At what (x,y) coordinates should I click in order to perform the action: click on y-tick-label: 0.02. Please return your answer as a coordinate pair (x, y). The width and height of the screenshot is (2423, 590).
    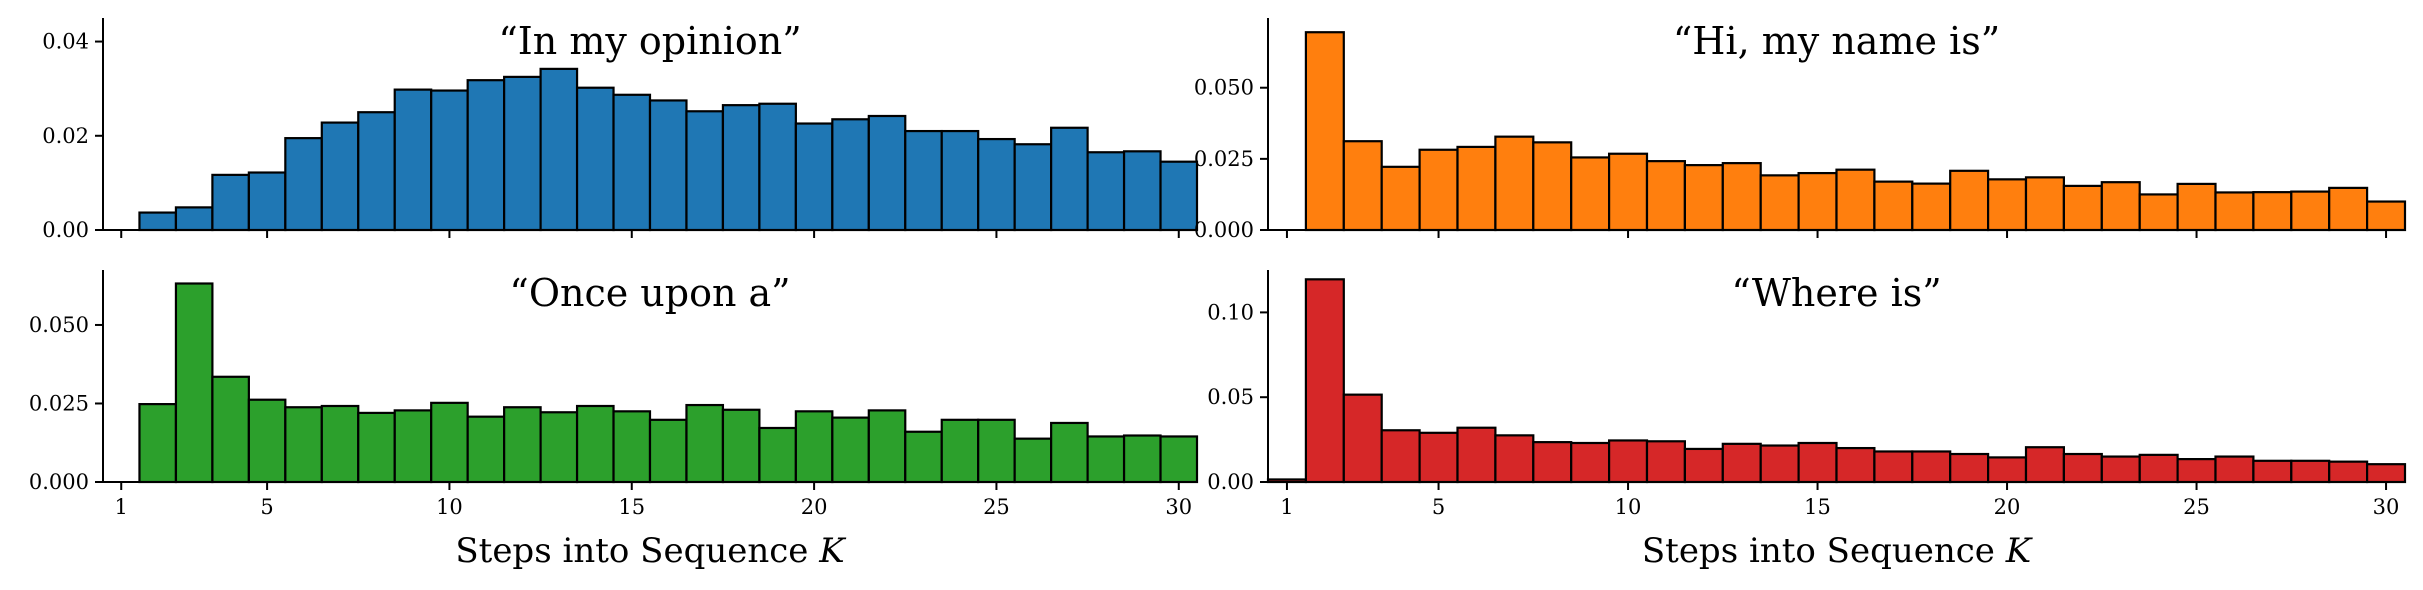
    Looking at the image, I should click on (65, 136).